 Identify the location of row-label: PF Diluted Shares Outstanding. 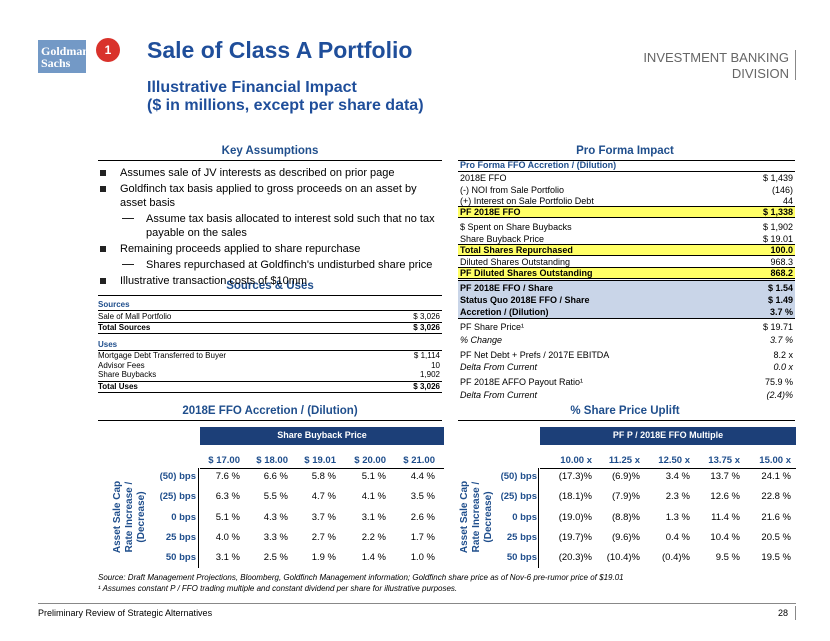
(526, 273).